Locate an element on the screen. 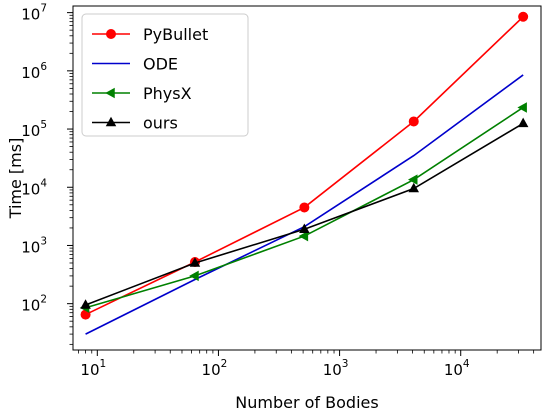 The image size is (550, 416). x-tick-label: 10⁴ is located at coordinates (457, 368).